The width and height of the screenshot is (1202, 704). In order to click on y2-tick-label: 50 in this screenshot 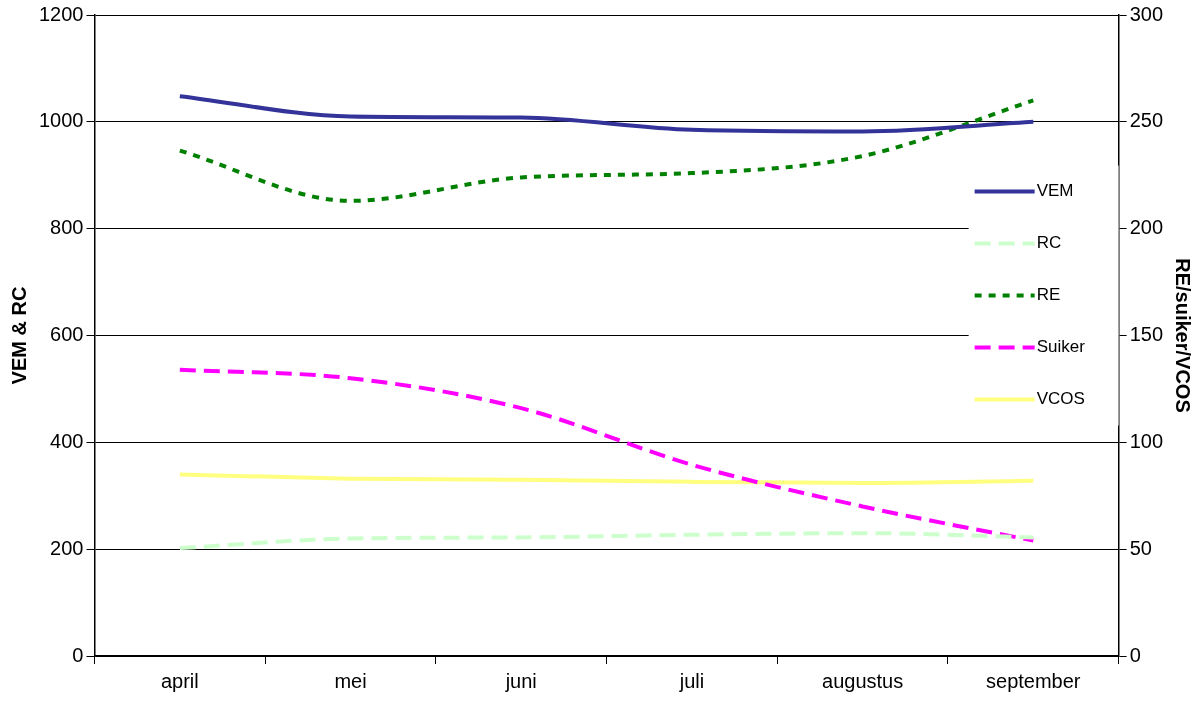, I will do `click(1140, 547)`.